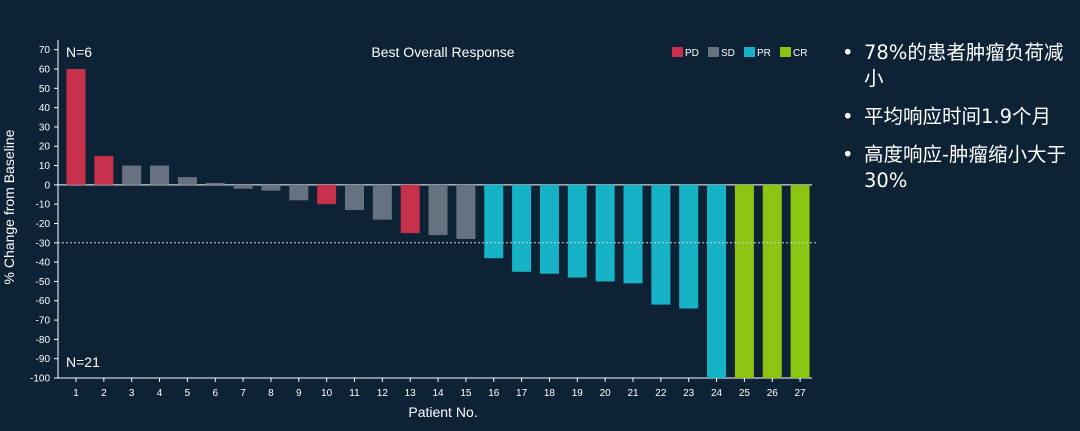 The height and width of the screenshot is (431, 1080). I want to click on y-tick-label: -80, so click(43, 340).